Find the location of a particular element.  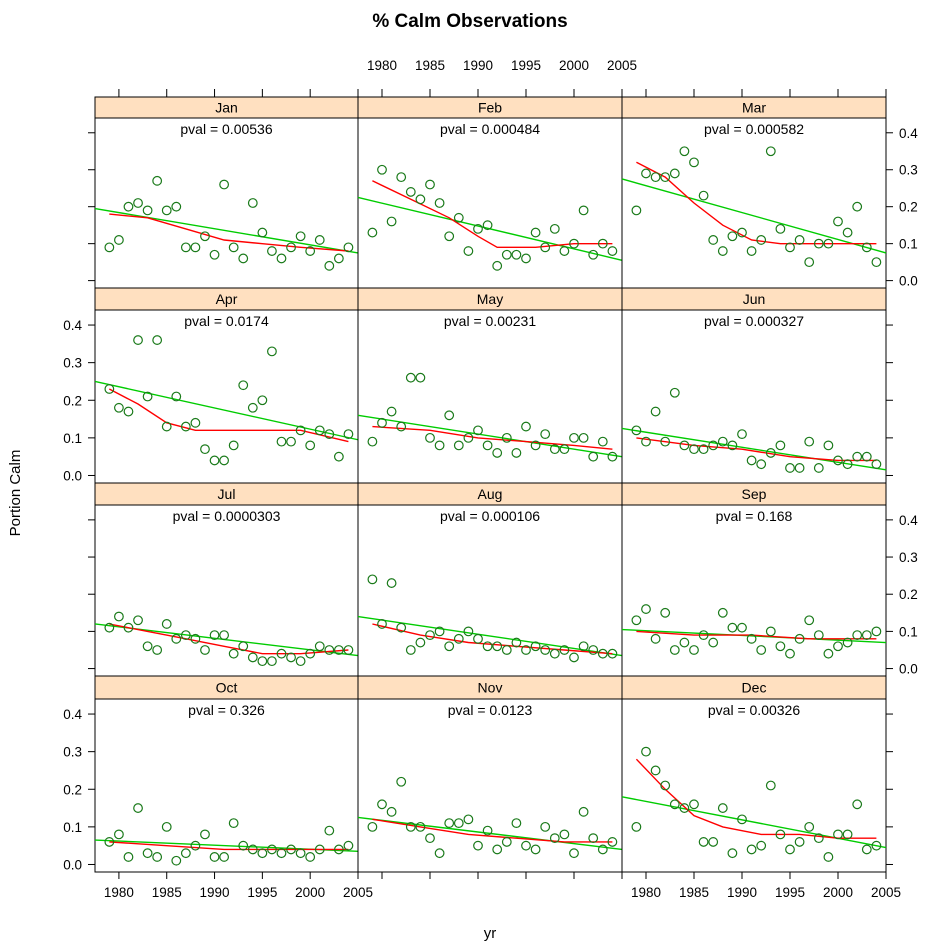

x-tick-label: 1995 is located at coordinates (790, 892).